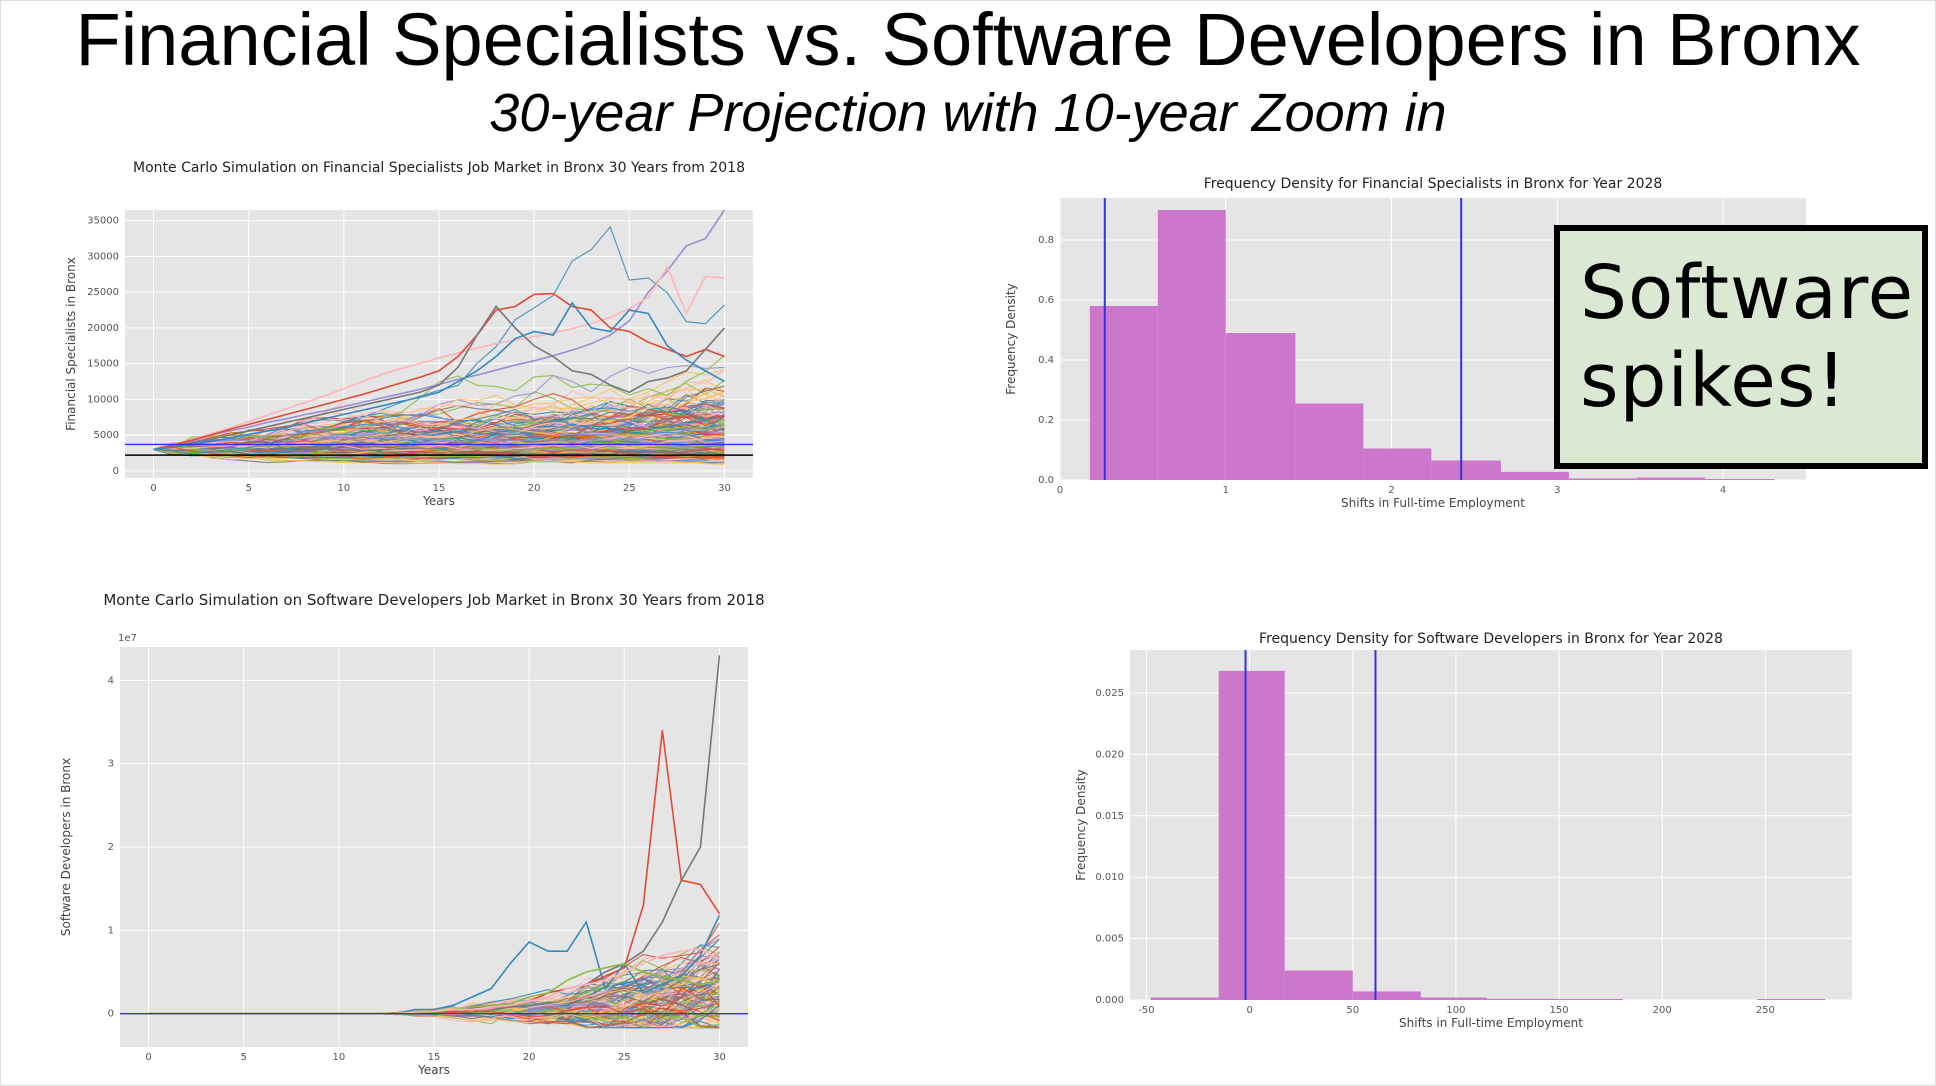  I want to click on y-tick-label: 25000, so click(103, 292).